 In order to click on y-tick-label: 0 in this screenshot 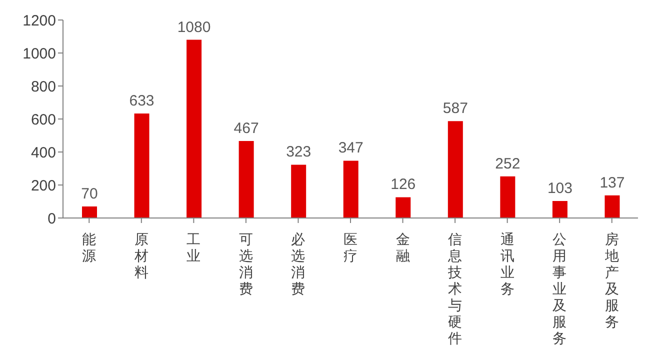, I will do `click(52, 219)`.